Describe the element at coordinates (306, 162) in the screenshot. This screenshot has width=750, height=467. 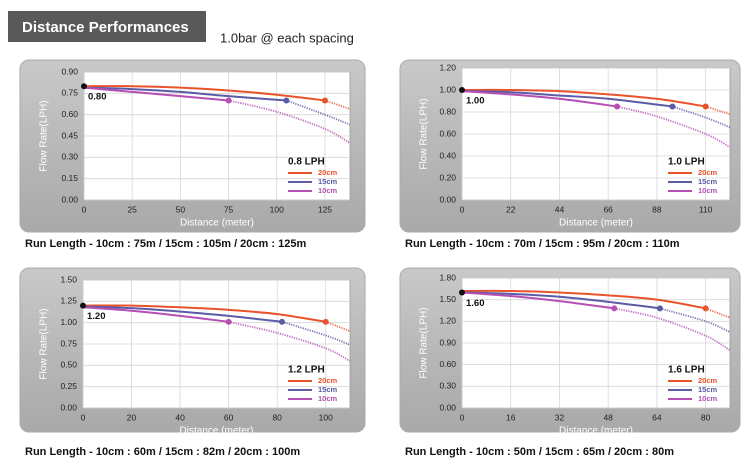
I see `legend-title: 0.8 LPH` at that location.